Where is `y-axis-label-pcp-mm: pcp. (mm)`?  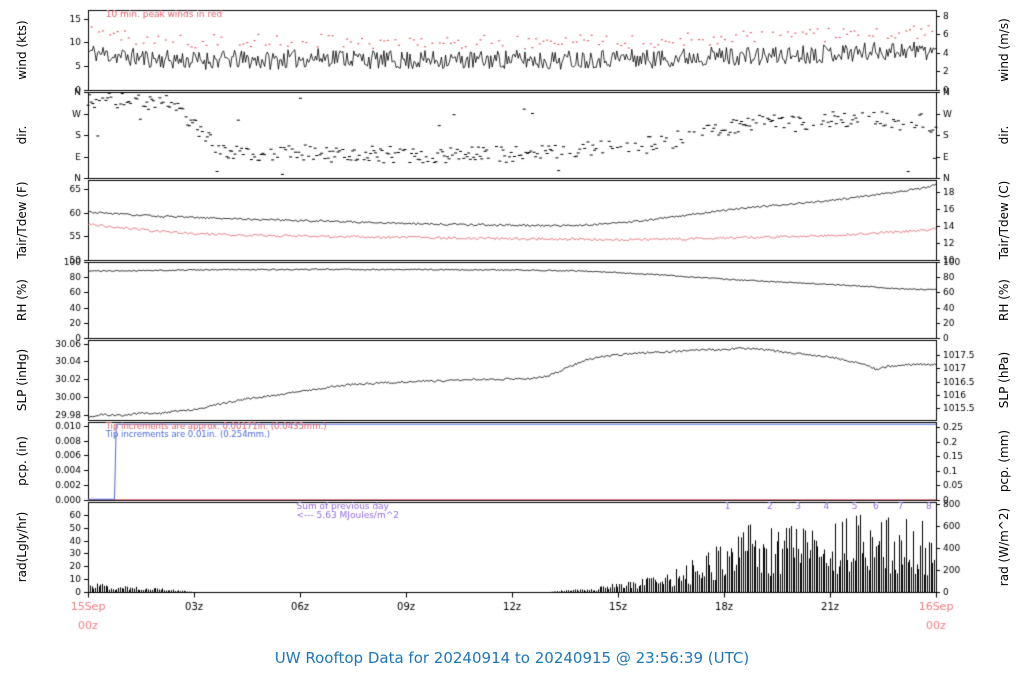 y-axis-label-pcp-mm: pcp. (mm) is located at coordinates (1004, 461).